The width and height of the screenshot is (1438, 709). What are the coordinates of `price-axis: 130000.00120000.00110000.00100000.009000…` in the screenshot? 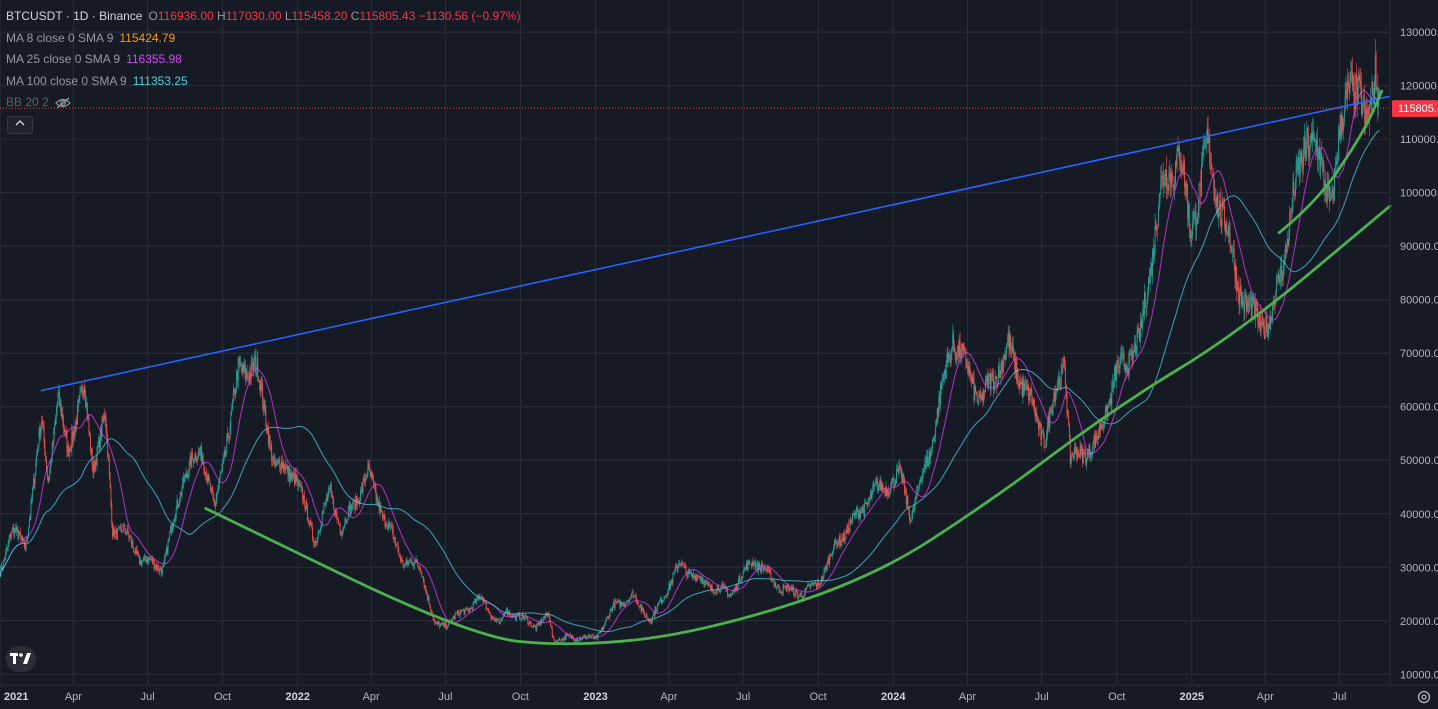 It's located at (1413, 342).